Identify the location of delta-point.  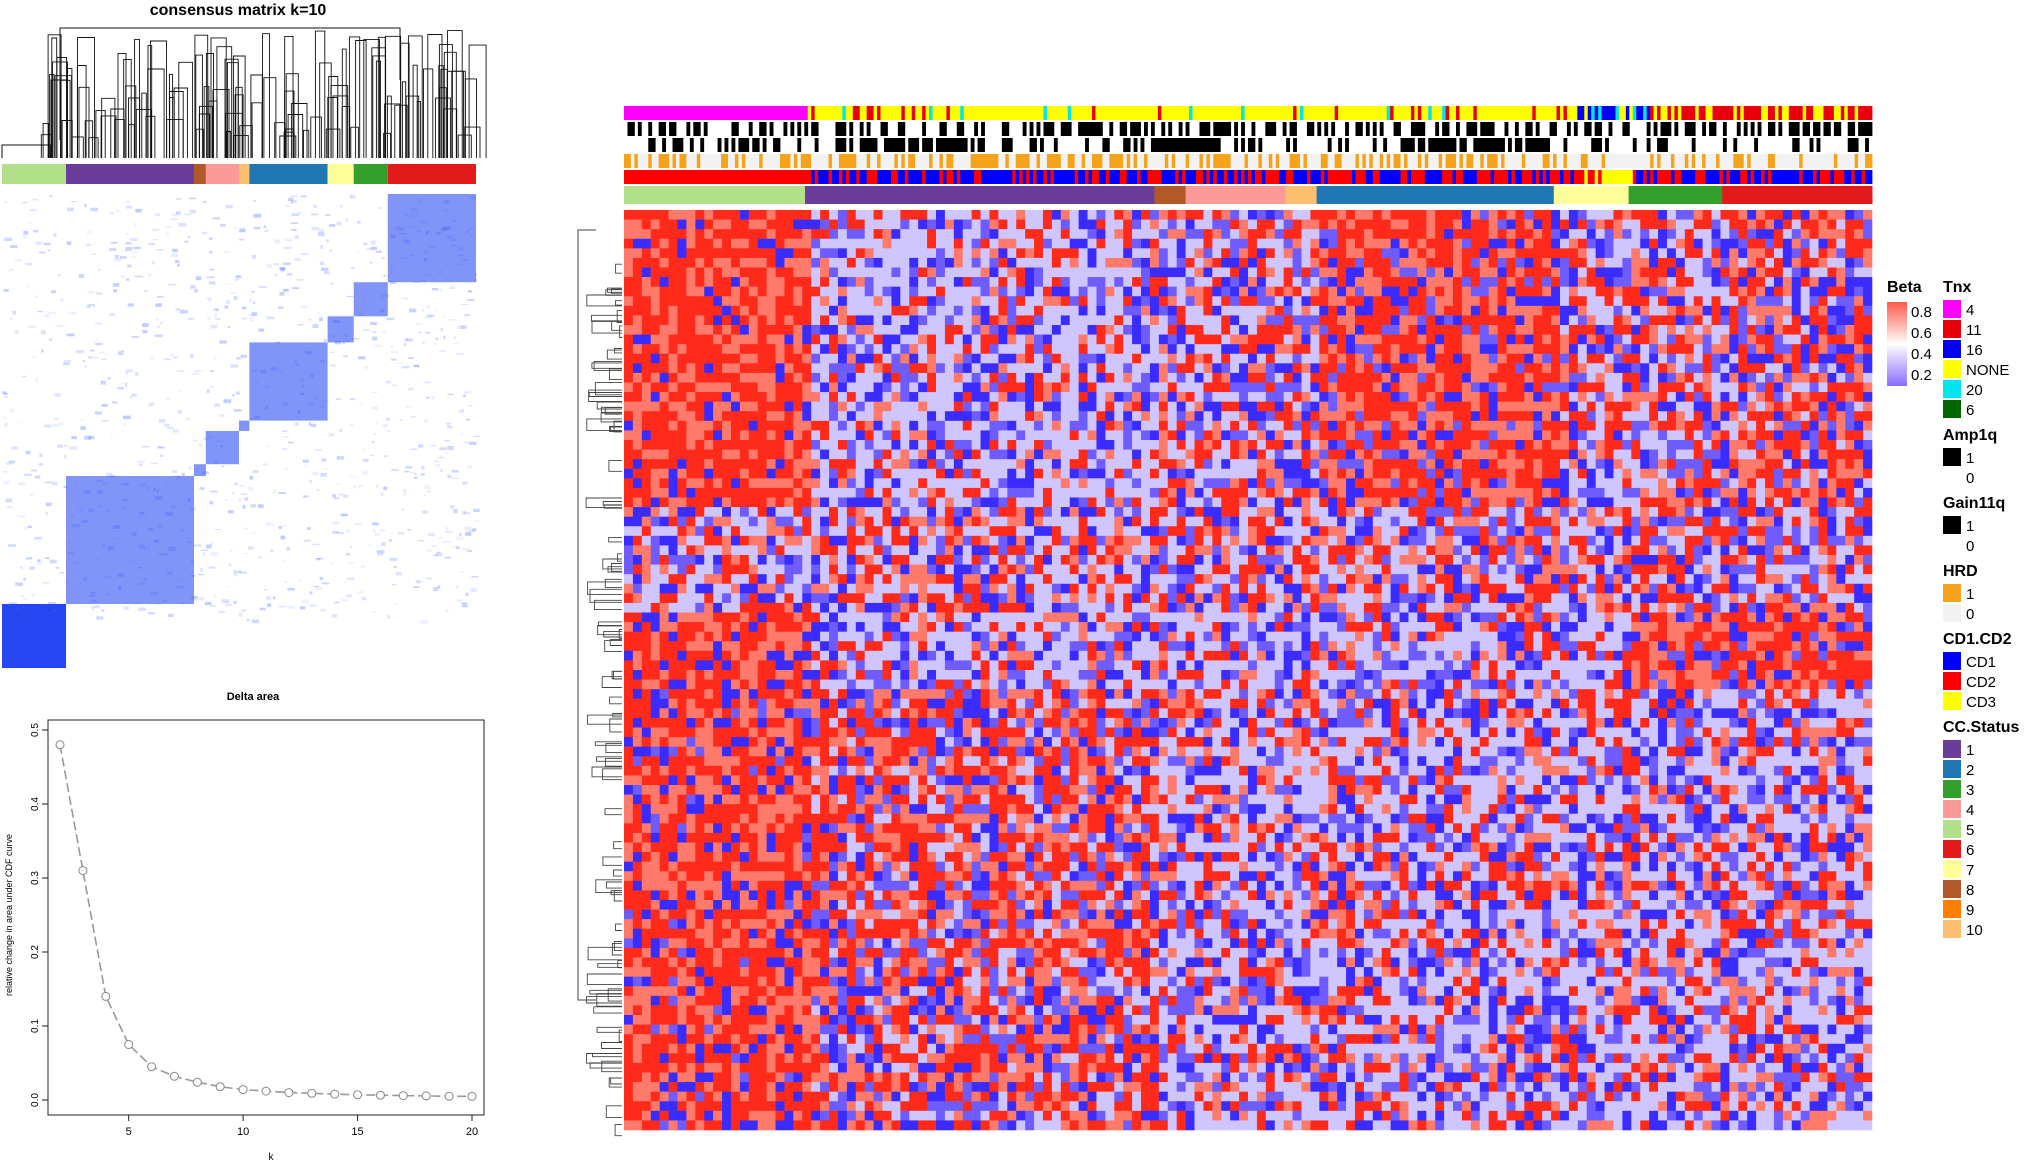
(472, 1096).